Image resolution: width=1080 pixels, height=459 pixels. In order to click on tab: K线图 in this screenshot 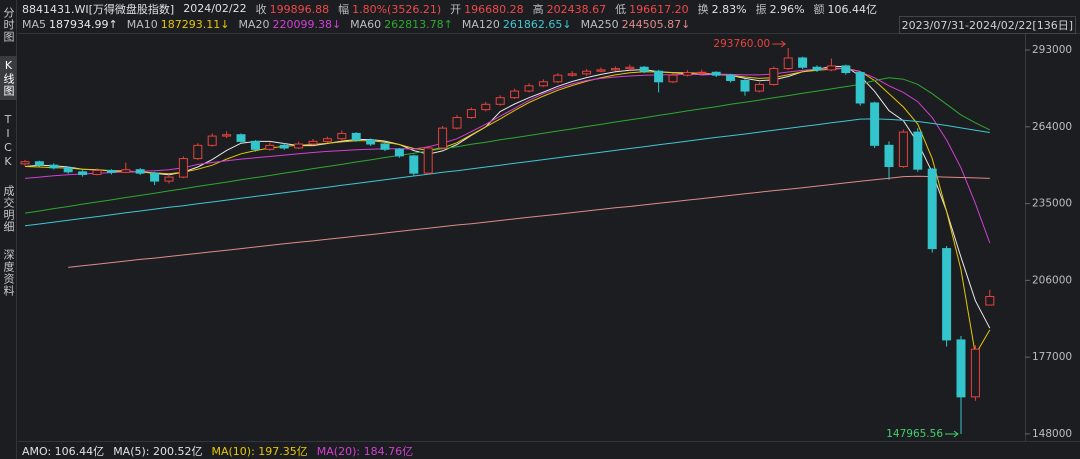, I will do `click(8, 78)`.